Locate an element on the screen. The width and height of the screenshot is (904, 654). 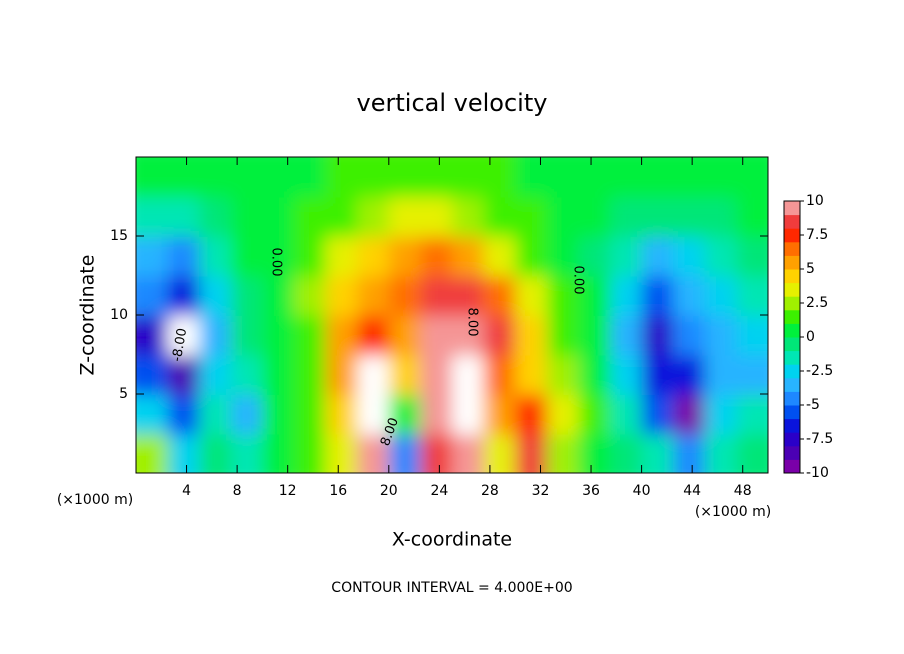
colorbar-tick-label: 0 is located at coordinates (810, 337).